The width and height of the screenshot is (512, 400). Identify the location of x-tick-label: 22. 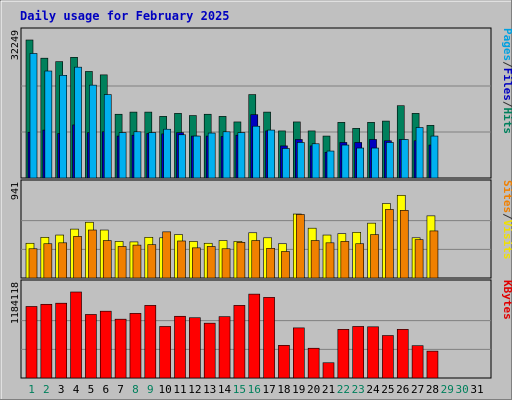
(343, 389).